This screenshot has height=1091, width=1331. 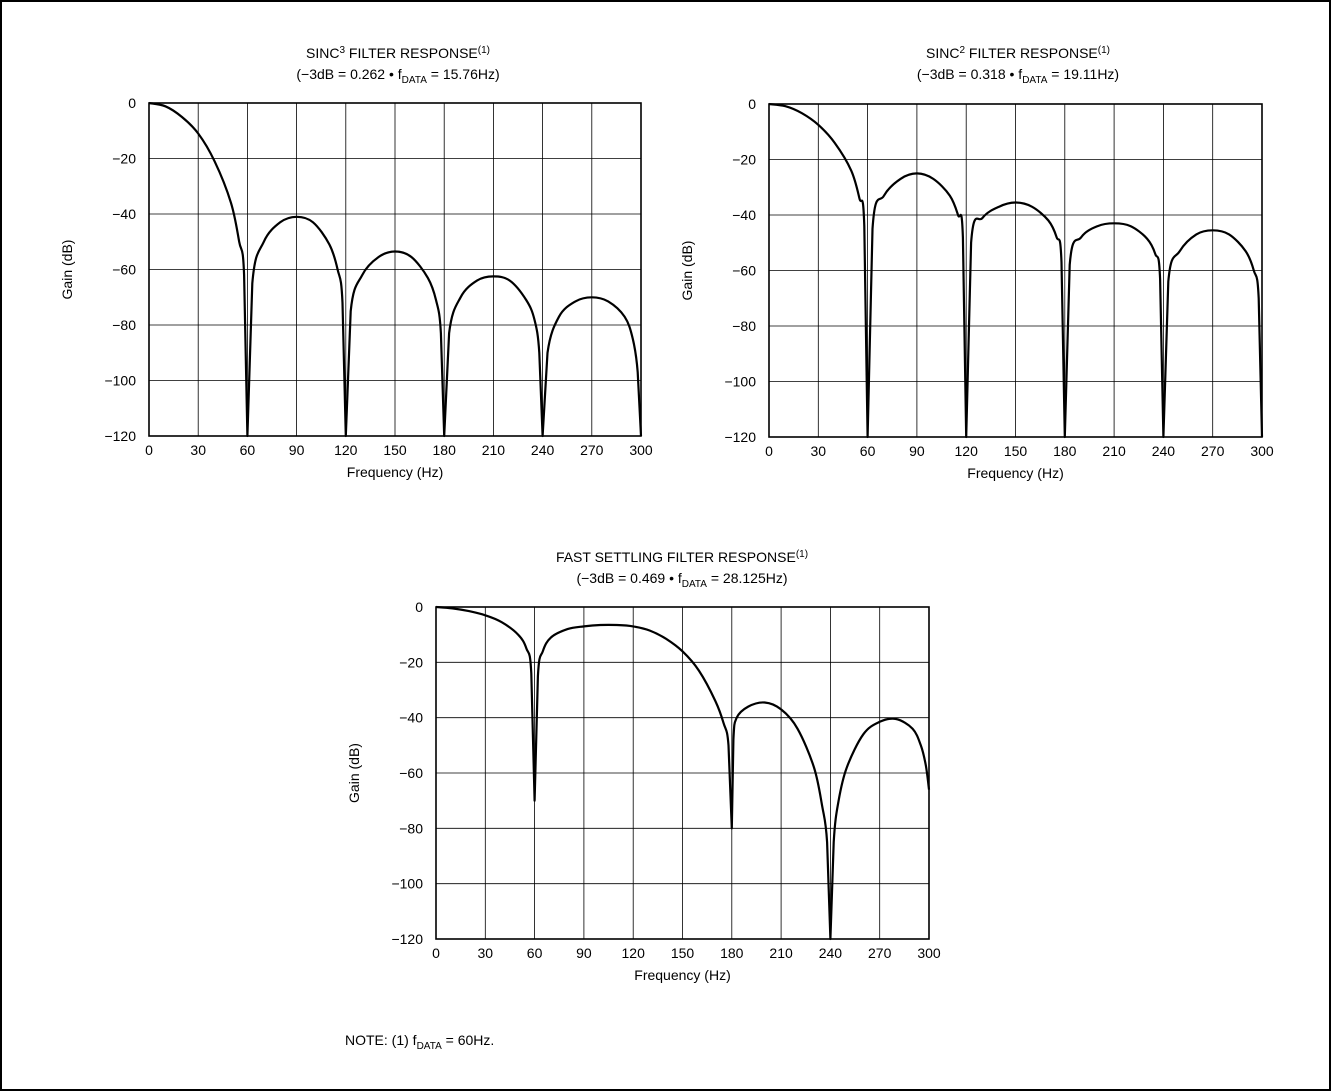 I want to click on sinc3-x-tick-label: 0, so click(x=149, y=450).